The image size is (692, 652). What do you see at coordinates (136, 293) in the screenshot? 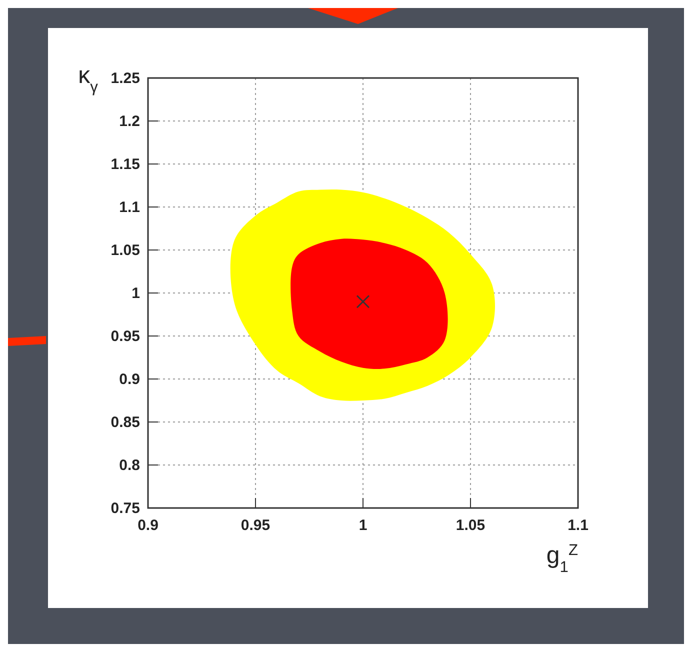
I see `y-tick-label: 1` at bounding box center [136, 293].